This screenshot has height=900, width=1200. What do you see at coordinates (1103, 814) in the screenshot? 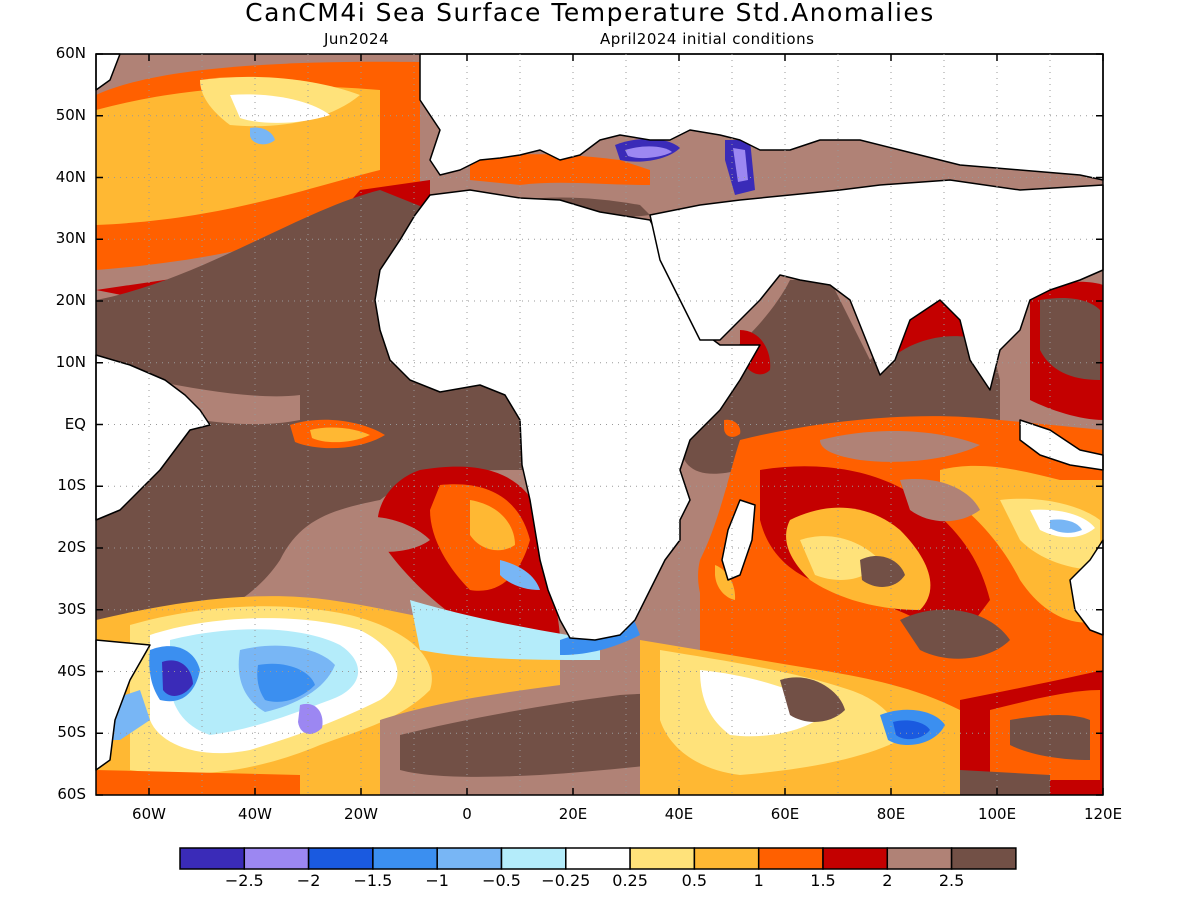
I see `lon-tick-label: 120E` at bounding box center [1103, 814].